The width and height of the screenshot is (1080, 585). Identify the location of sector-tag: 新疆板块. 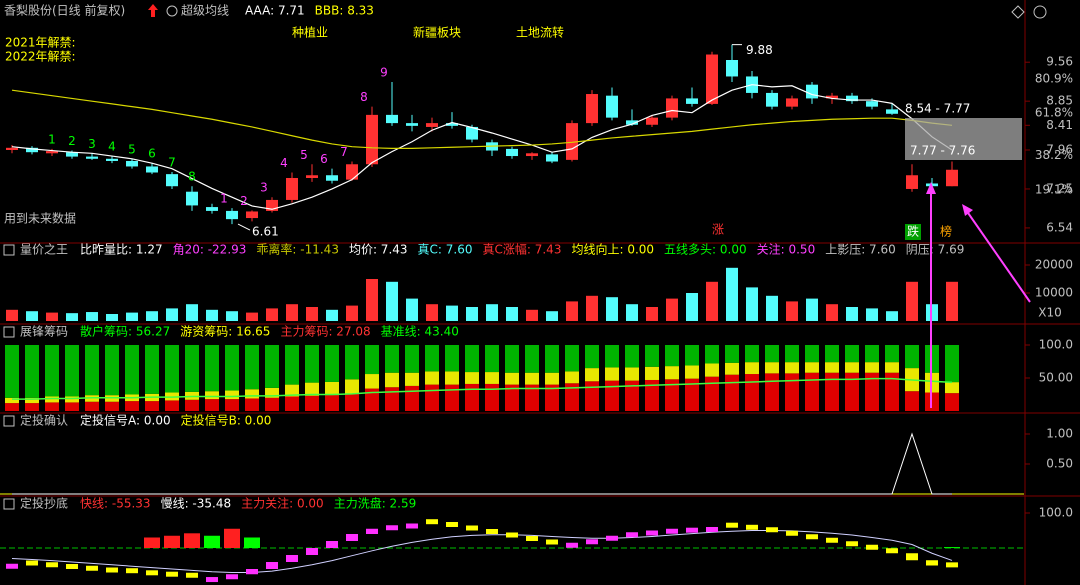
(437, 32).